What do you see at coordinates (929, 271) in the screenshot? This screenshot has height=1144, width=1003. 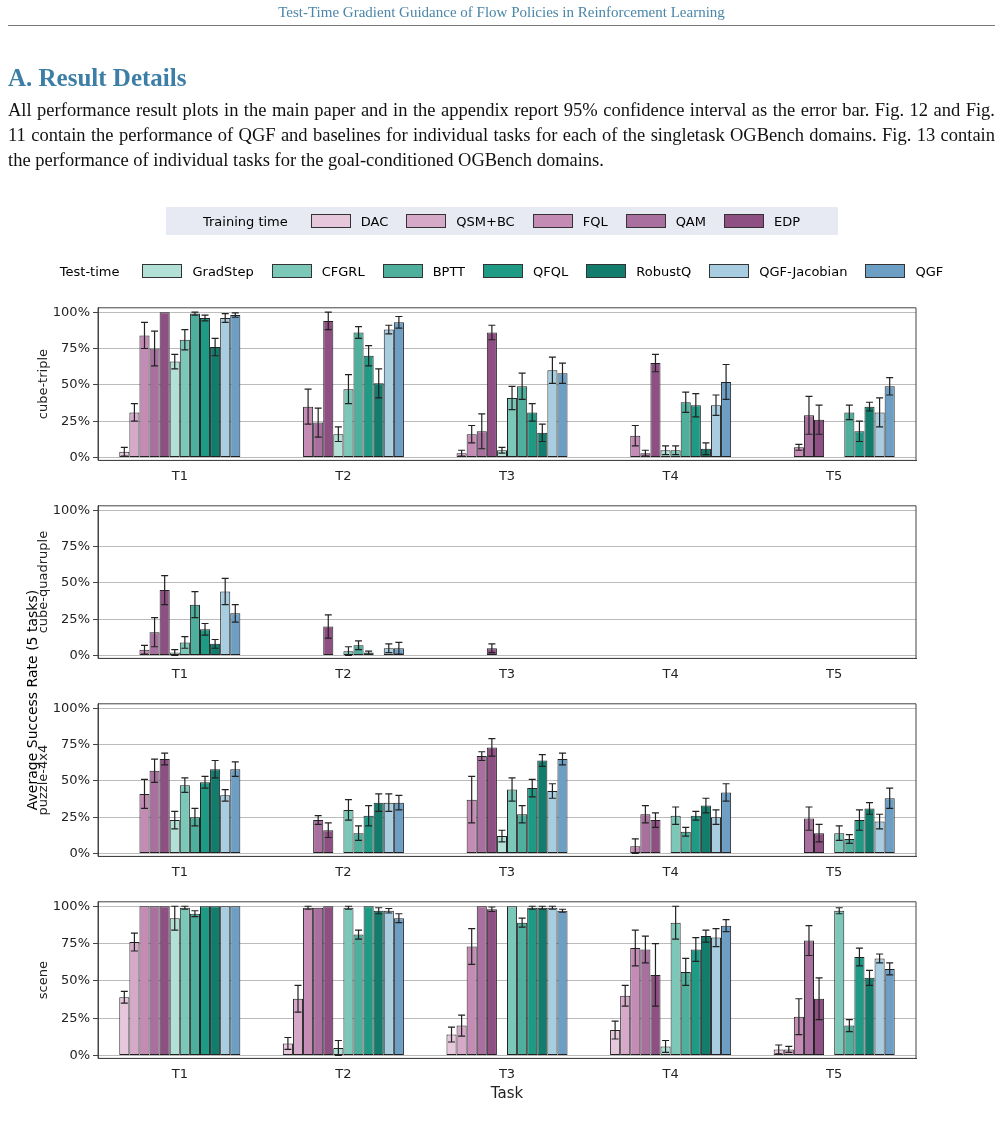 I see `legend-label: QGF` at bounding box center [929, 271].